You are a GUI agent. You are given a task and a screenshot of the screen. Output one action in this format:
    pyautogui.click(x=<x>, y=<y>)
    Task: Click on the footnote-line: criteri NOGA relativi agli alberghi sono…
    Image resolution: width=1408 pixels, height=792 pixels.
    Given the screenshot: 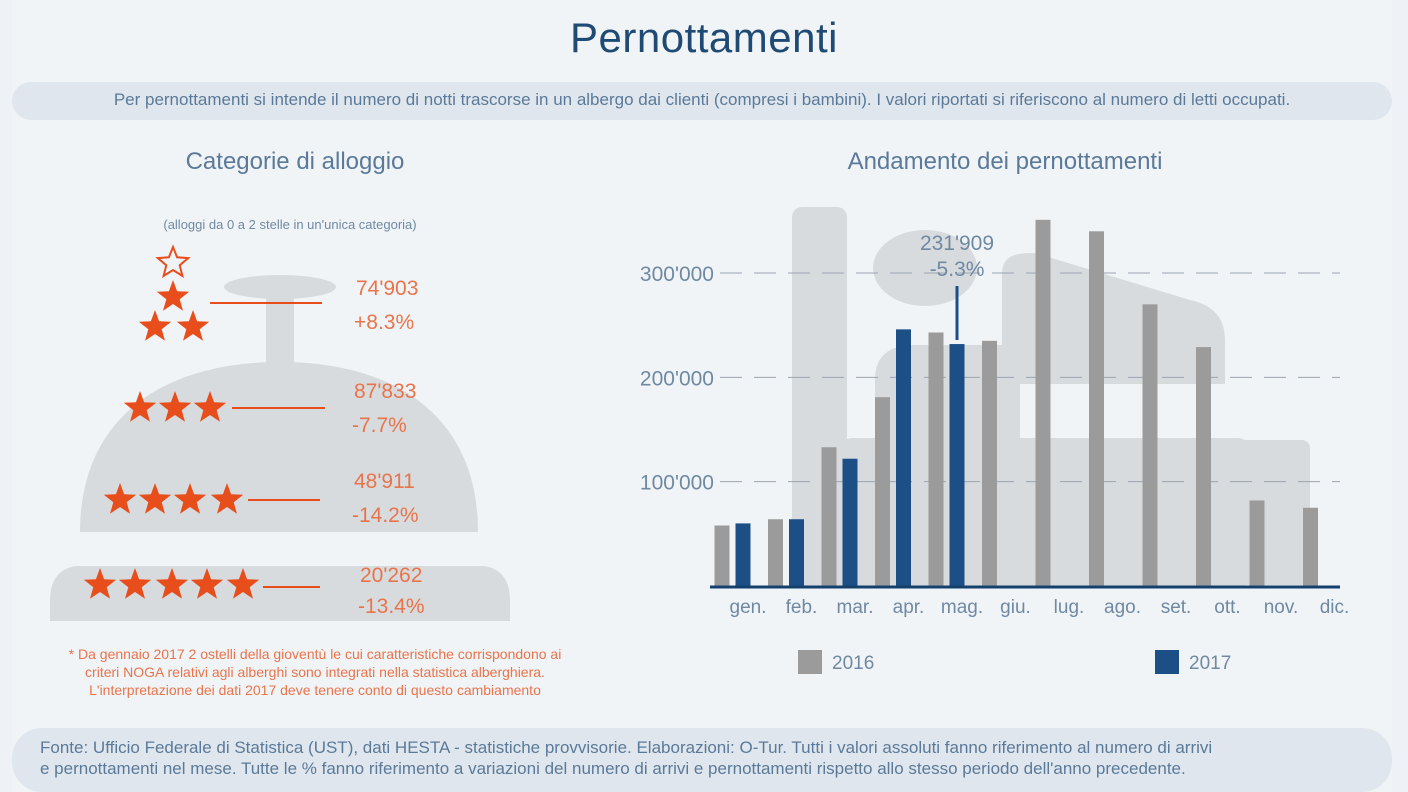 What is the action you would take?
    pyautogui.click(x=315, y=672)
    